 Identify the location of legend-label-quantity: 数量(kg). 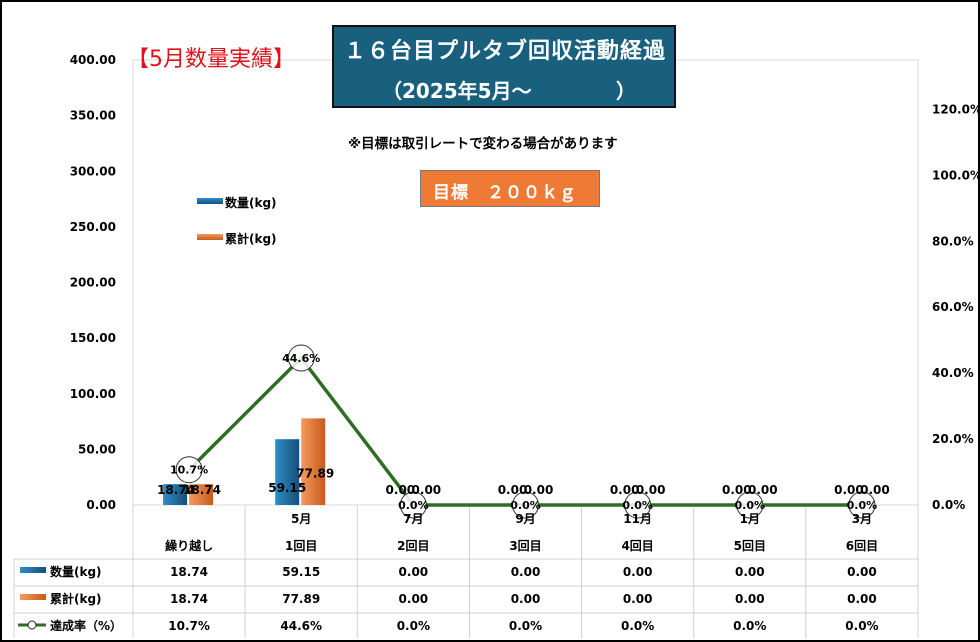
(251, 203).